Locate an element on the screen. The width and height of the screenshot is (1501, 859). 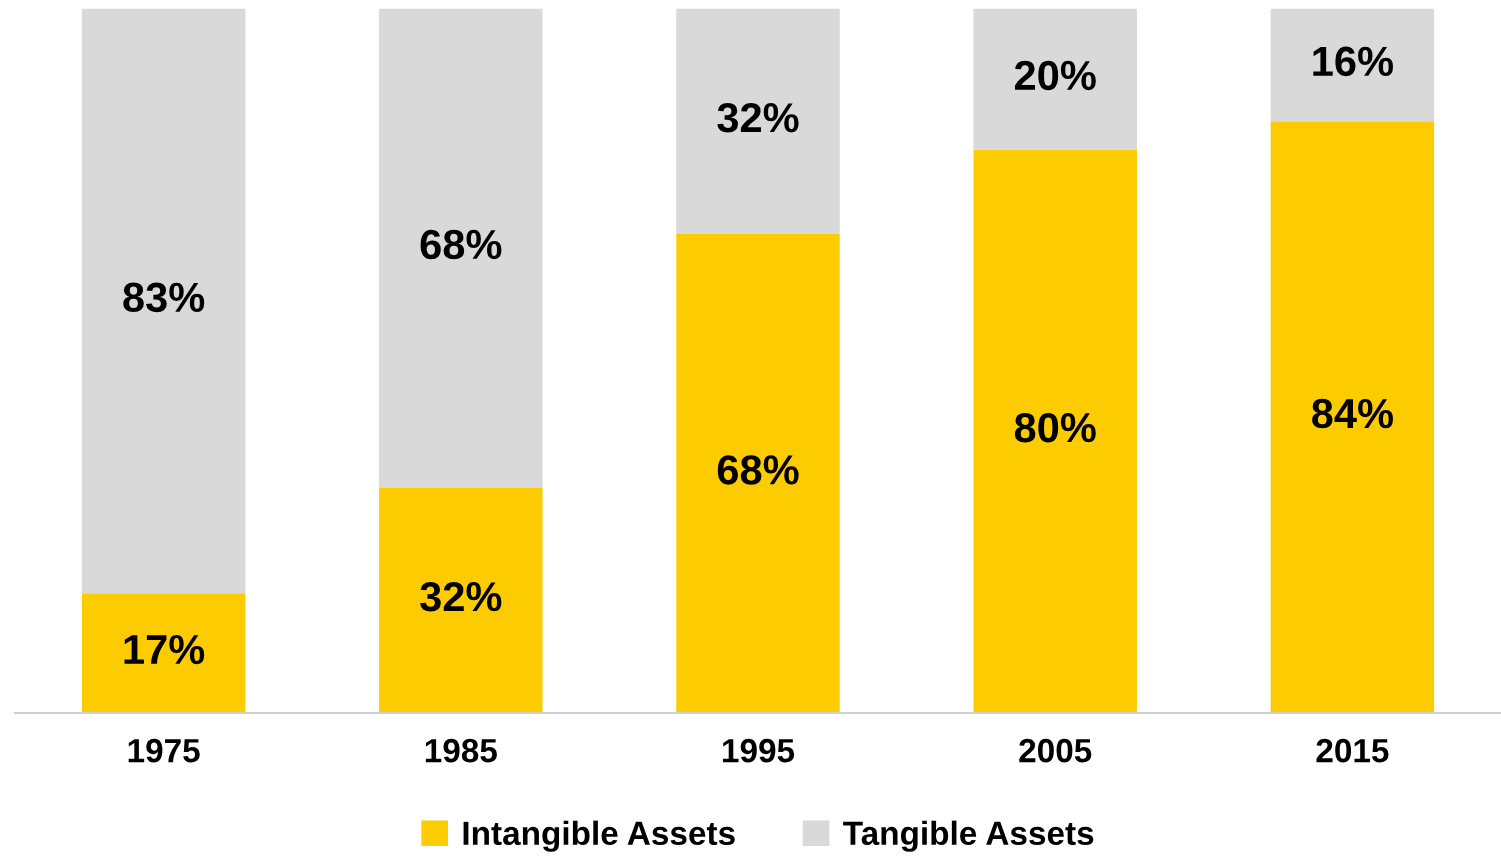
data-label: 16% is located at coordinates (1353, 61).